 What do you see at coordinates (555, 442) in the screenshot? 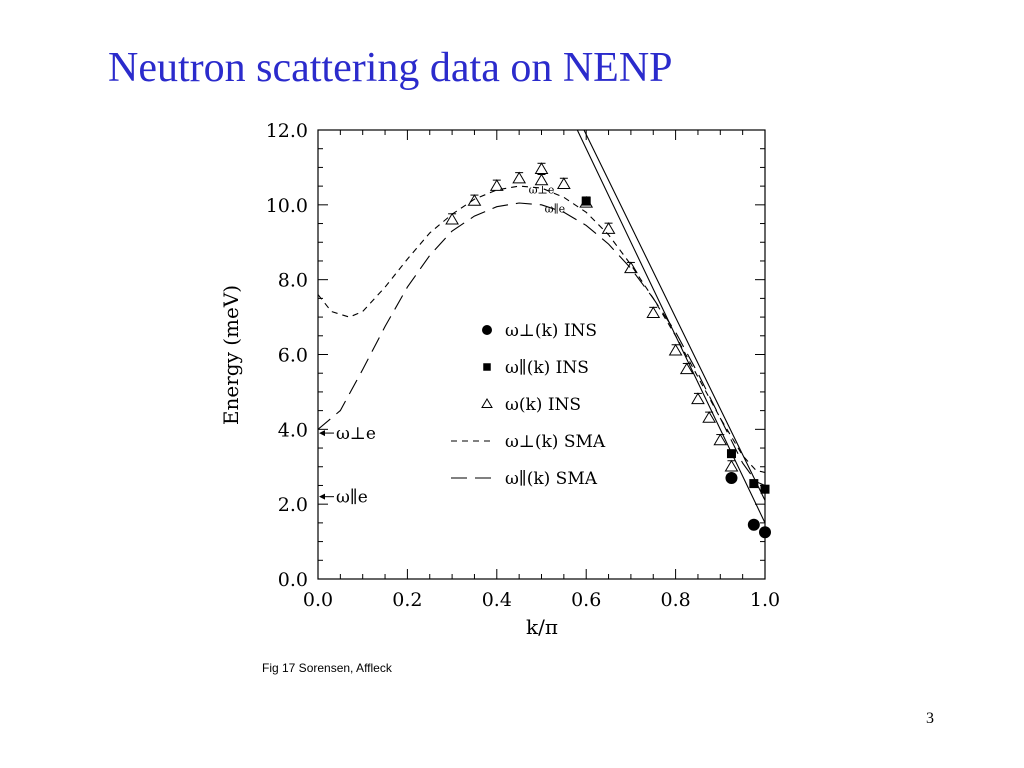
I see `legend-label: ω⊥(k) SMA` at bounding box center [555, 442].